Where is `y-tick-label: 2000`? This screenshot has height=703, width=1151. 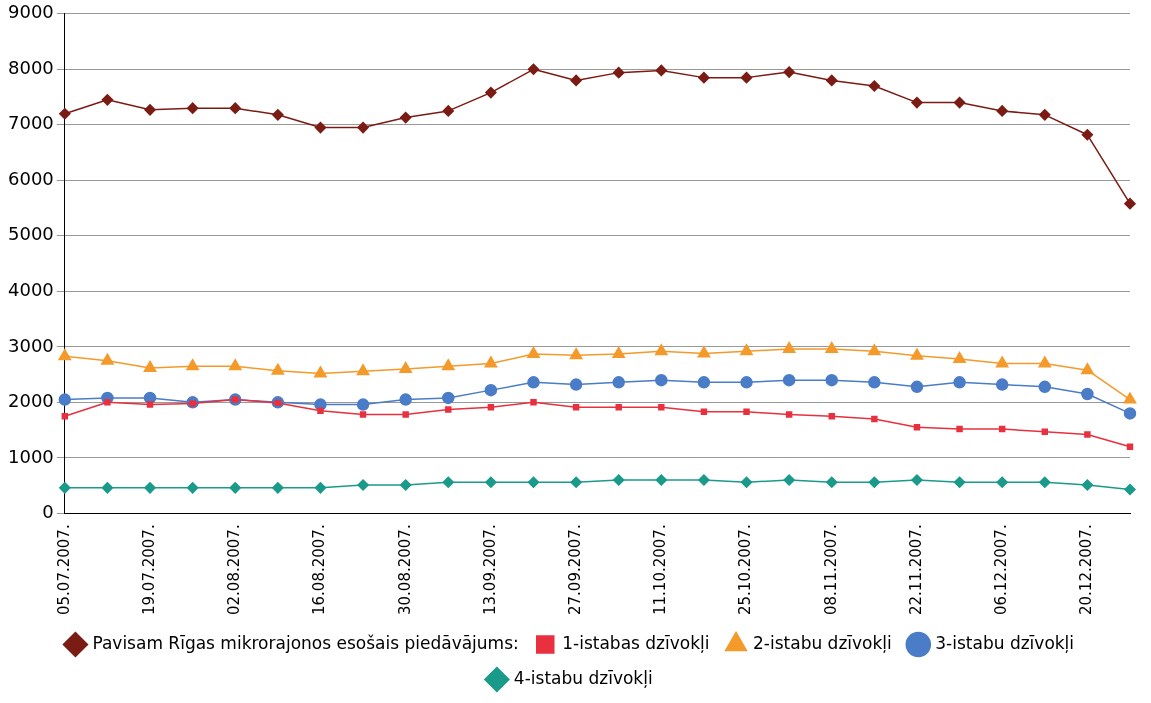 y-tick-label: 2000 is located at coordinates (31, 401).